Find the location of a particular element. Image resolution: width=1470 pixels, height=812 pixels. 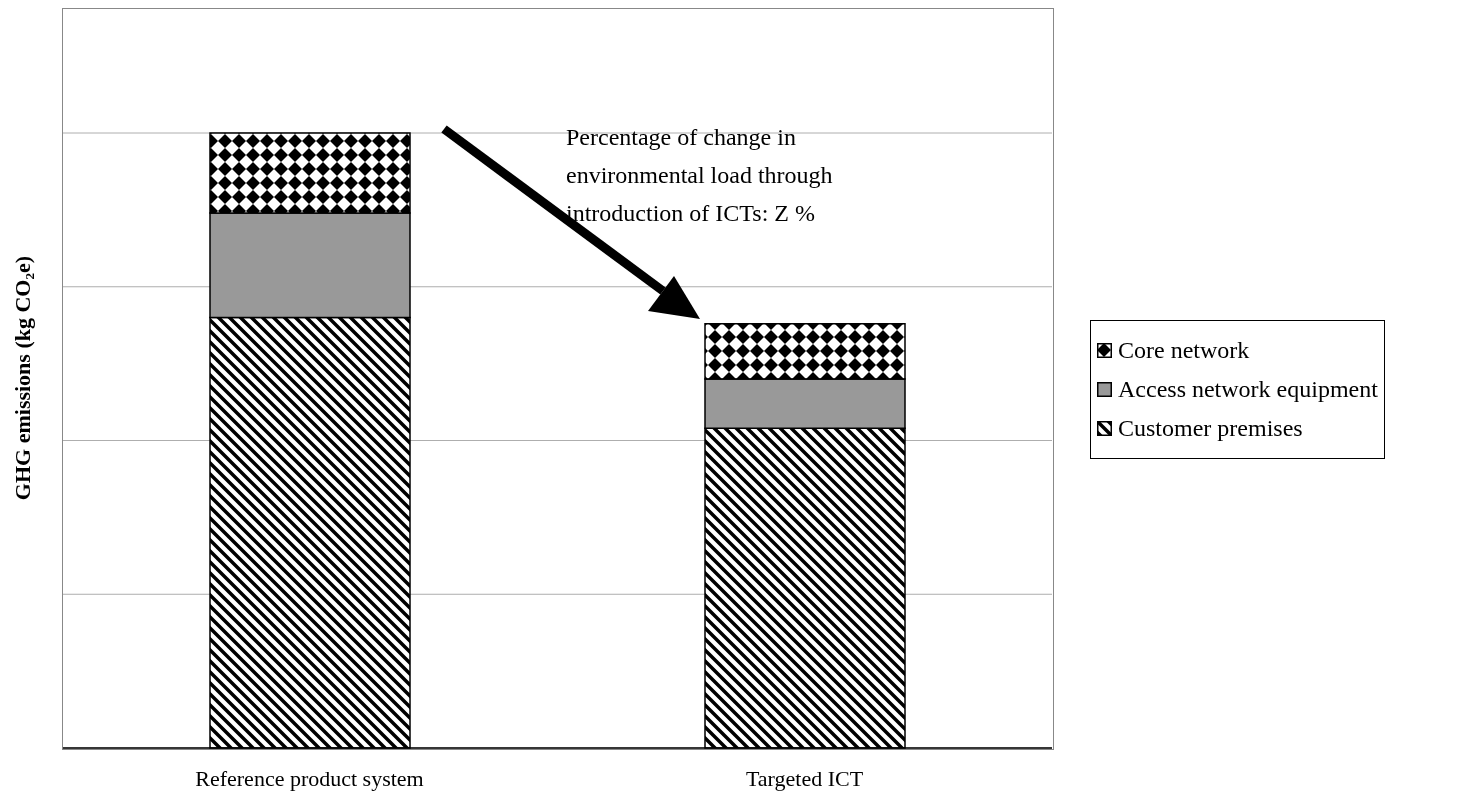

annotation: Percentage of change in environmental load through introduction of ICTs: Z % is located at coordinates (700, 175).